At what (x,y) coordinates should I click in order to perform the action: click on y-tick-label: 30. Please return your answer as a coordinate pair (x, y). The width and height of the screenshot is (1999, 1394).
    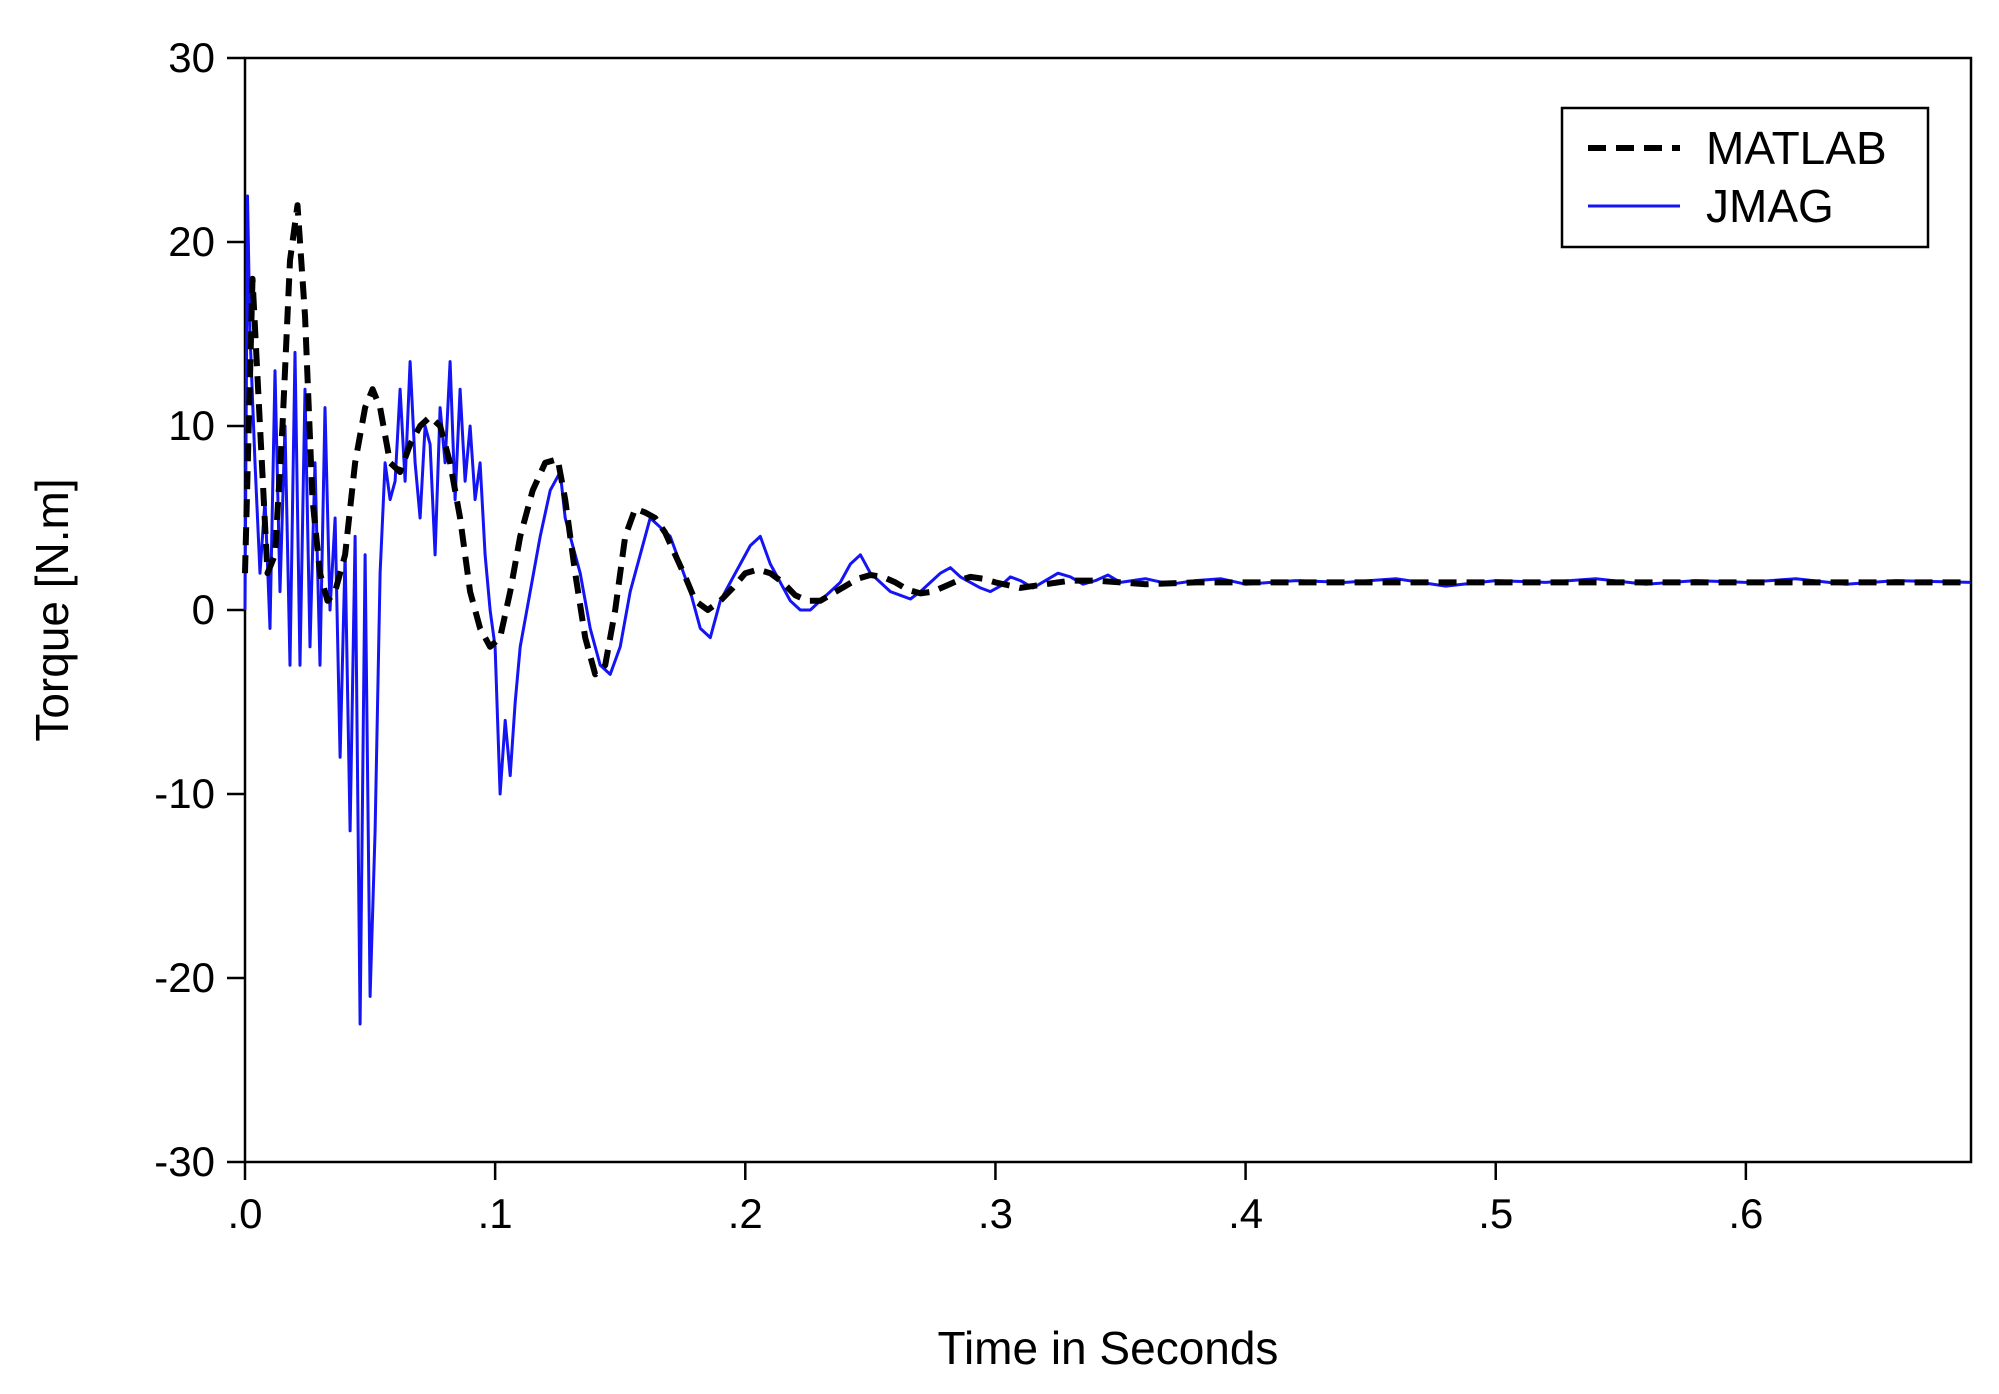
    Looking at the image, I should click on (191, 57).